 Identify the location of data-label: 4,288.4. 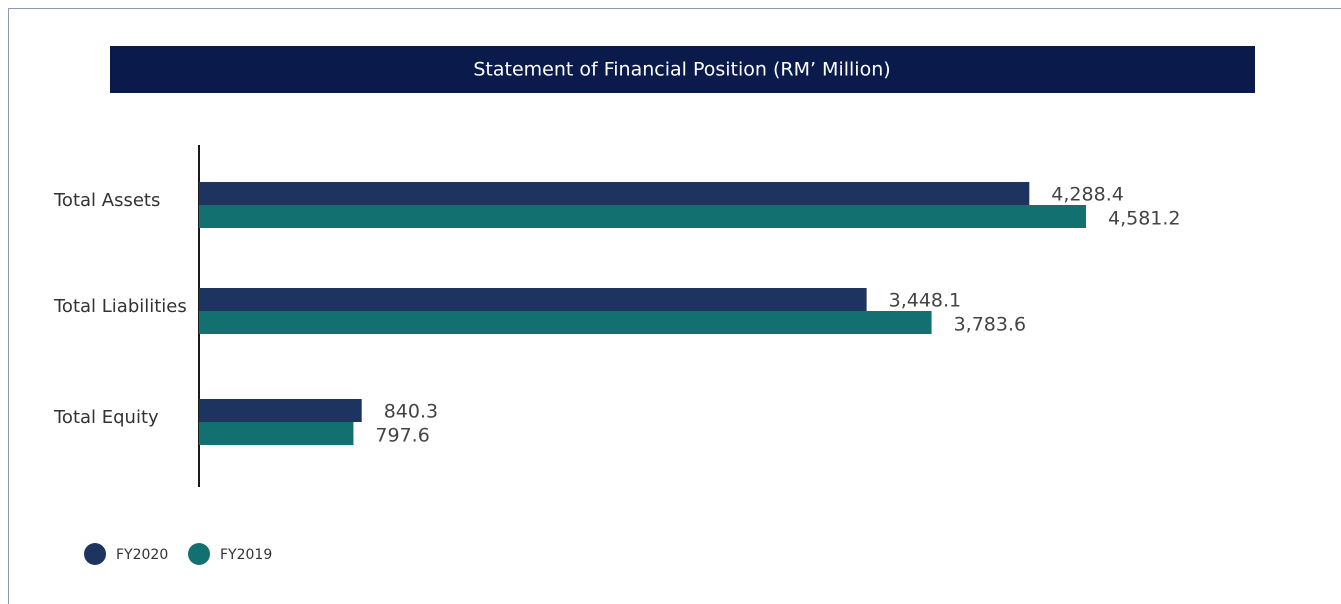
(1087, 195).